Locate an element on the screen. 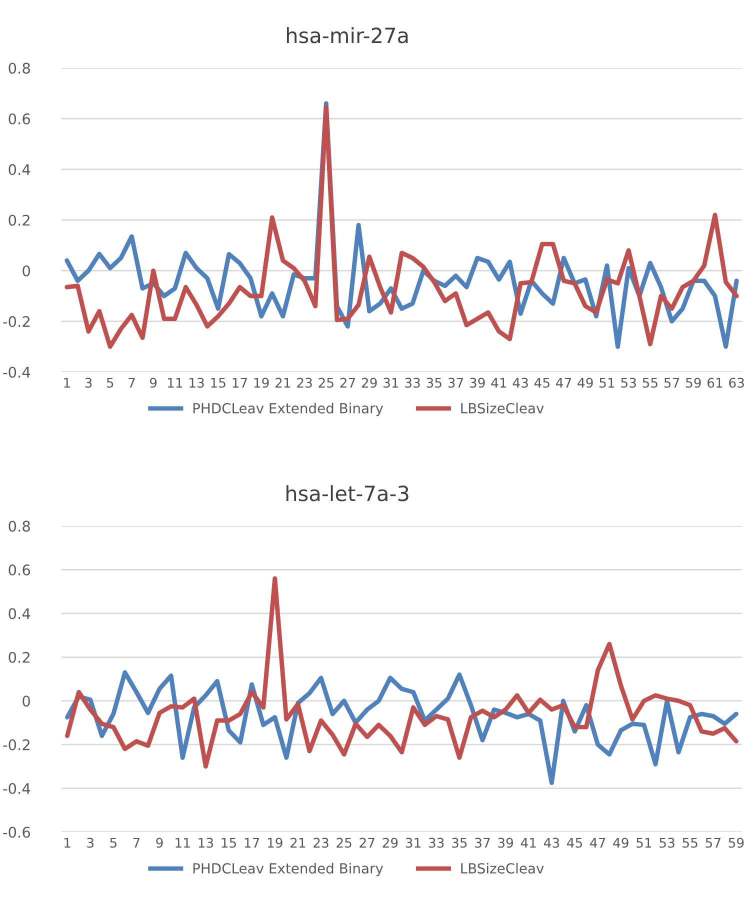  x-tick-label: 61 is located at coordinates (715, 383).